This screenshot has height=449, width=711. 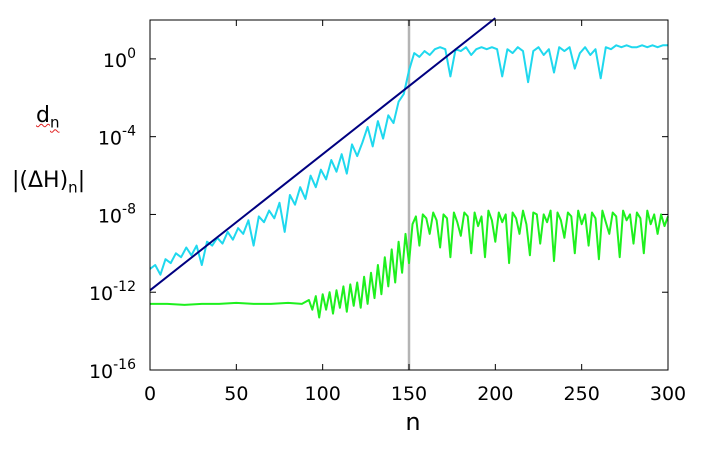 What do you see at coordinates (236, 394) in the screenshot?
I see `x-tick-label: 50` at bounding box center [236, 394].